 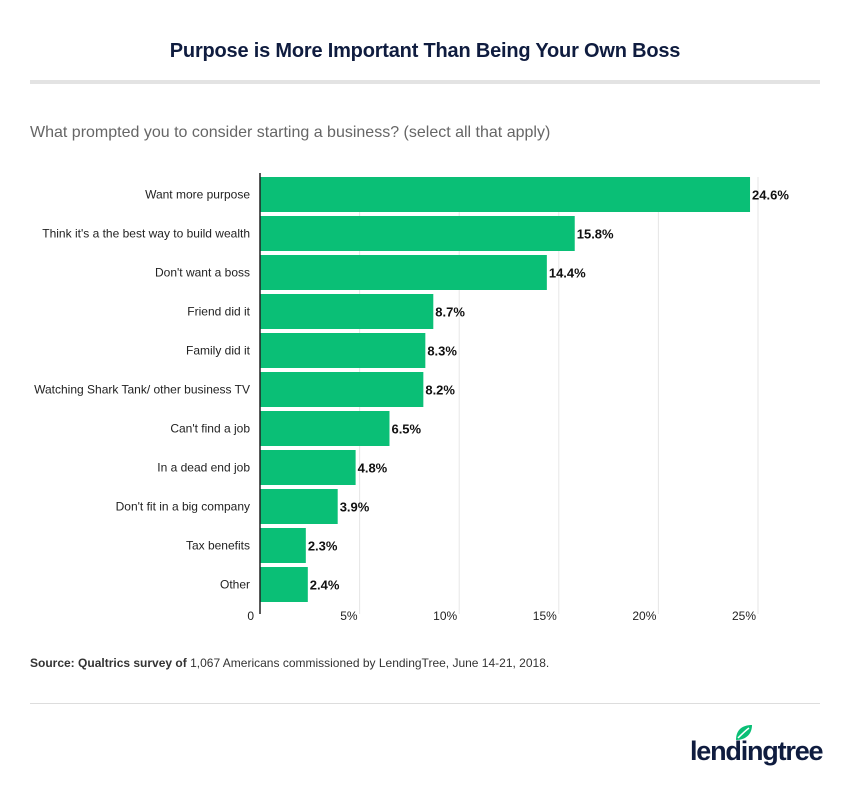 I want to click on data-label: 8.2%, so click(x=440, y=390).